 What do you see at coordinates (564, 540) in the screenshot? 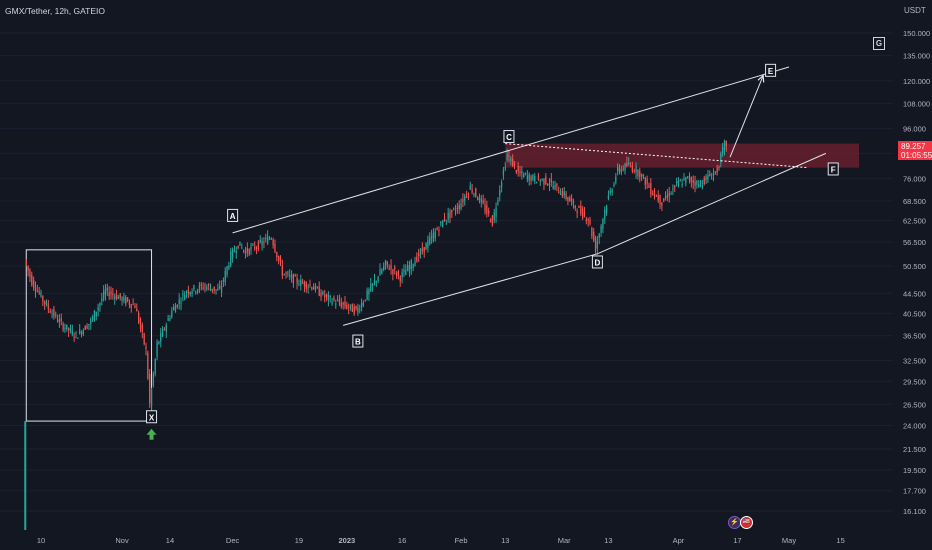
I see `x-tick-label: Mar` at bounding box center [564, 540].